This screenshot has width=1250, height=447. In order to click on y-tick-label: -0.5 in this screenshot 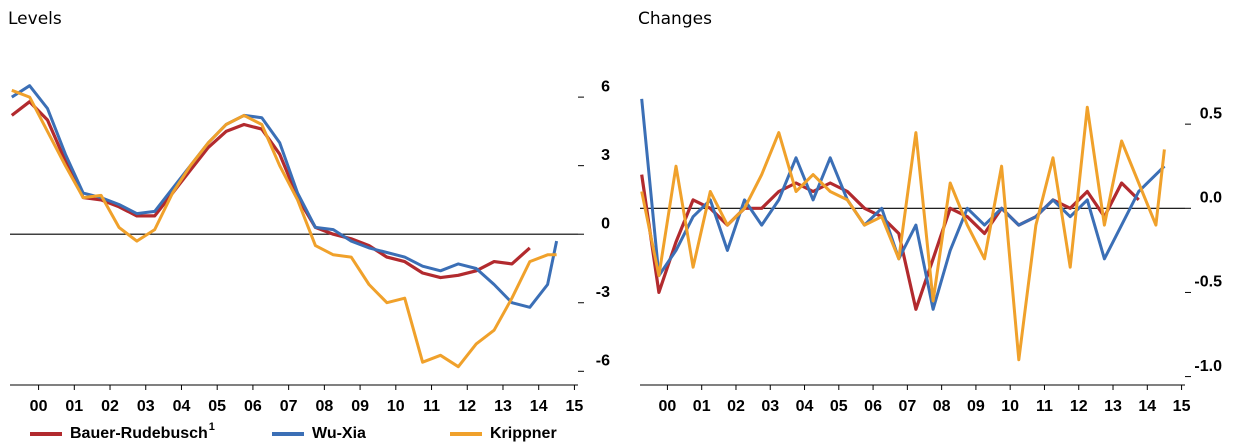, I will do `click(1208, 282)`.